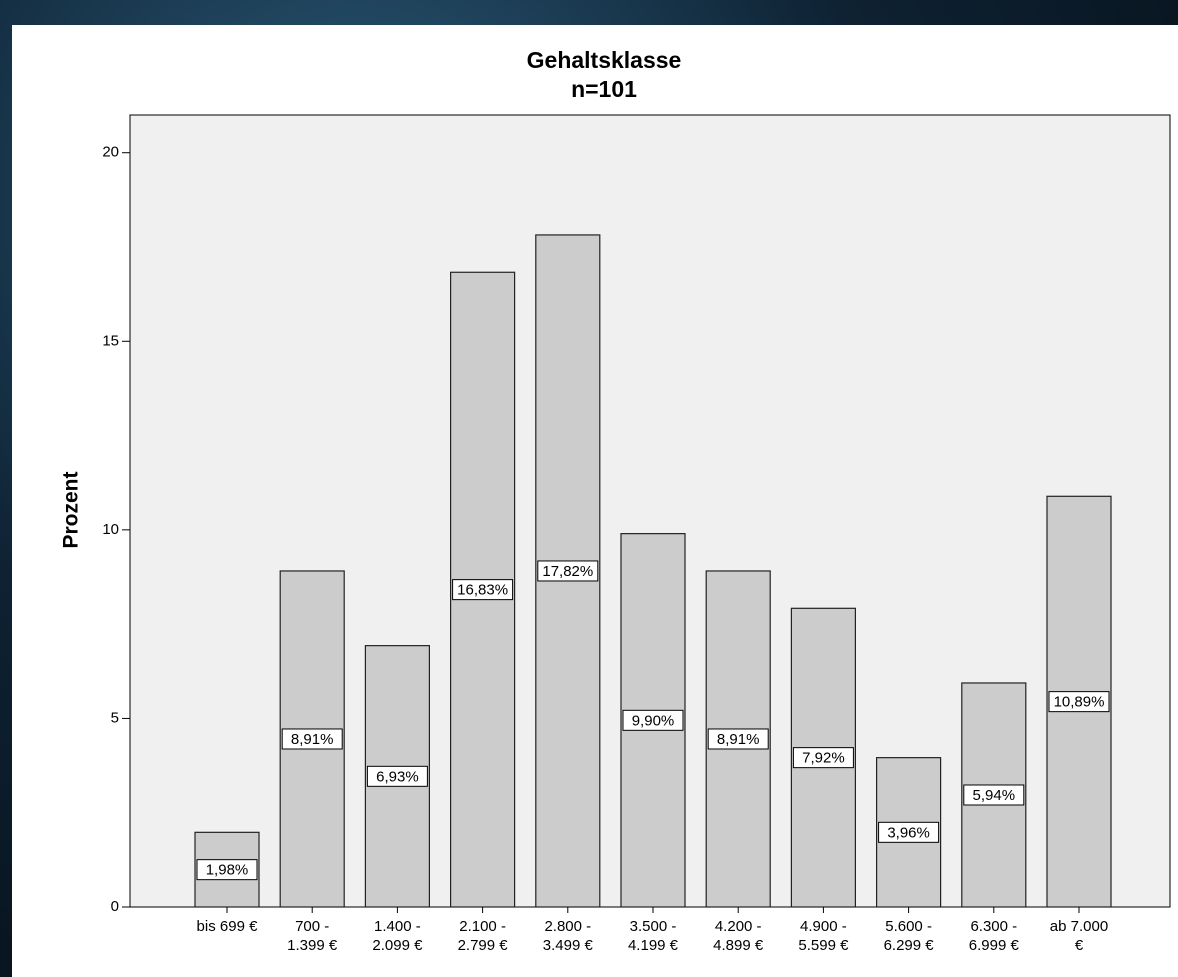 Image resolution: width=1178 pixels, height=977 pixels. Describe the element at coordinates (110, 340) in the screenshot. I see `y-tick-label: 15` at that location.